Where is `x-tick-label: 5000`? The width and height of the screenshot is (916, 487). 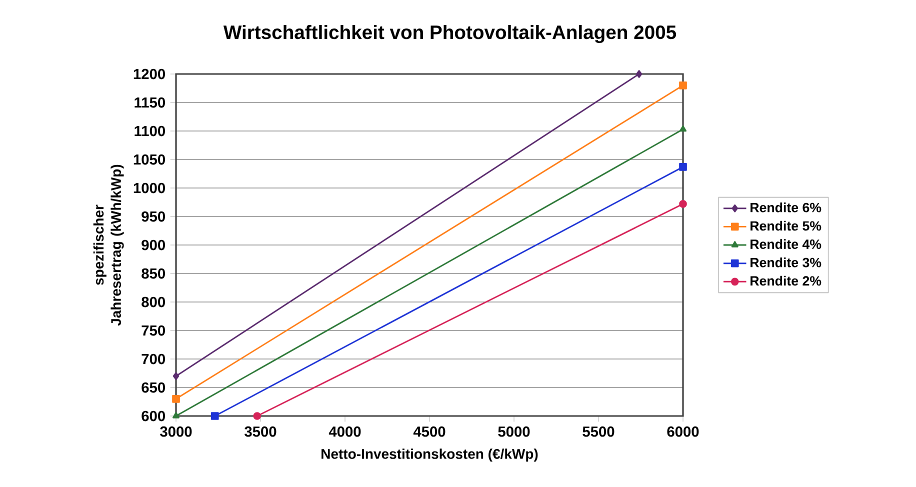 x-tick-label: 5000 is located at coordinates (514, 431).